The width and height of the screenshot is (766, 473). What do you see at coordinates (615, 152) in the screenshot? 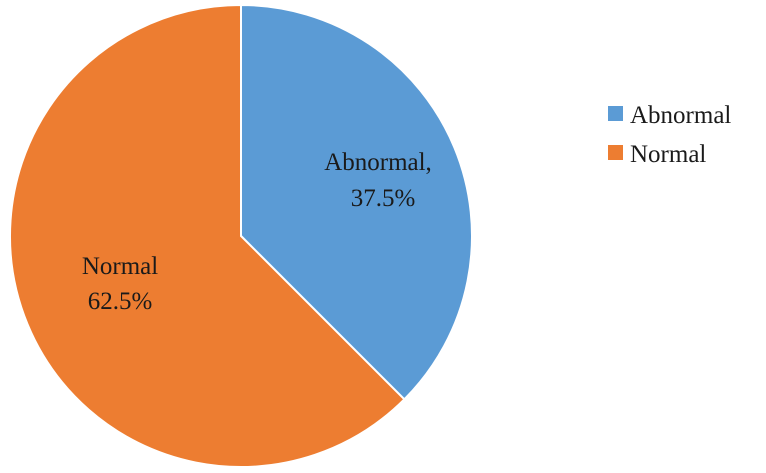
I see `legend-swatch-normal` at bounding box center [615, 152].